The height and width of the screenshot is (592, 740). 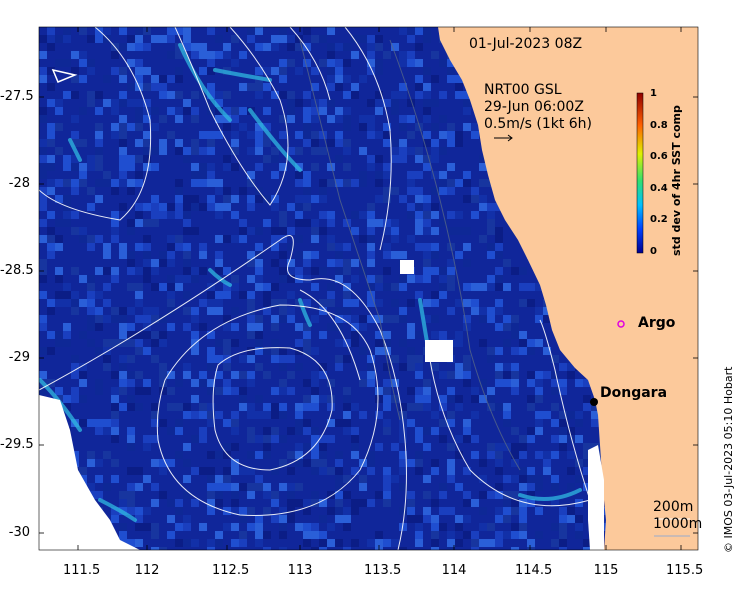 What do you see at coordinates (89, 472) in the screenshot?
I see `nodata-patch-west` at bounding box center [89, 472].